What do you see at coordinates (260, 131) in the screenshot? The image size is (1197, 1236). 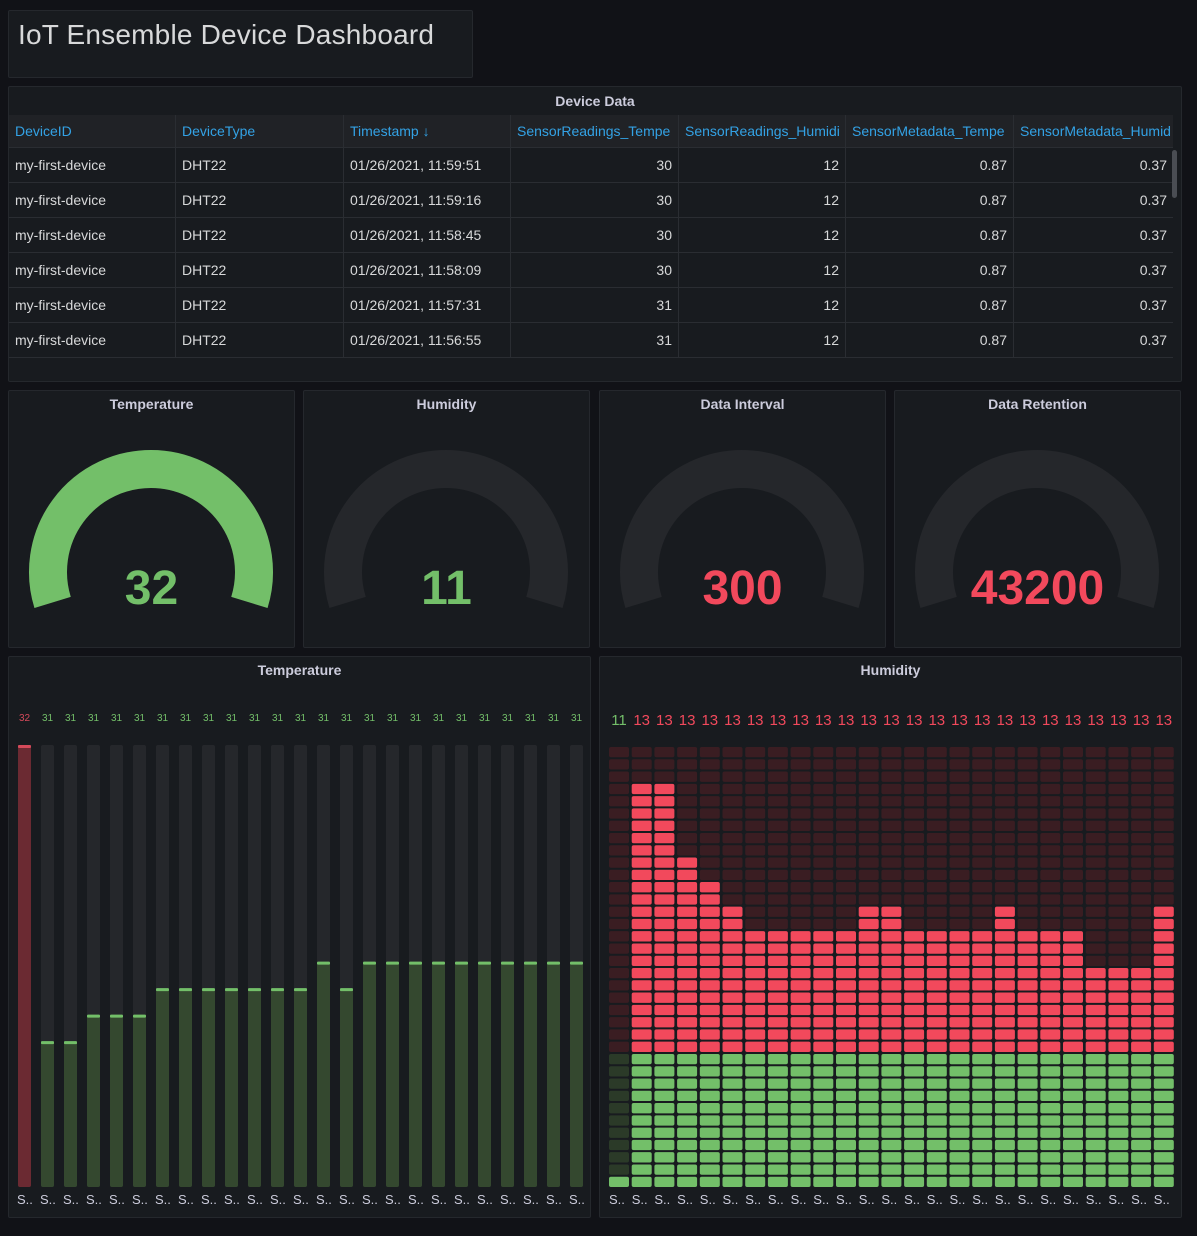 I see `column-header-devicetype: DeviceType` at bounding box center [260, 131].